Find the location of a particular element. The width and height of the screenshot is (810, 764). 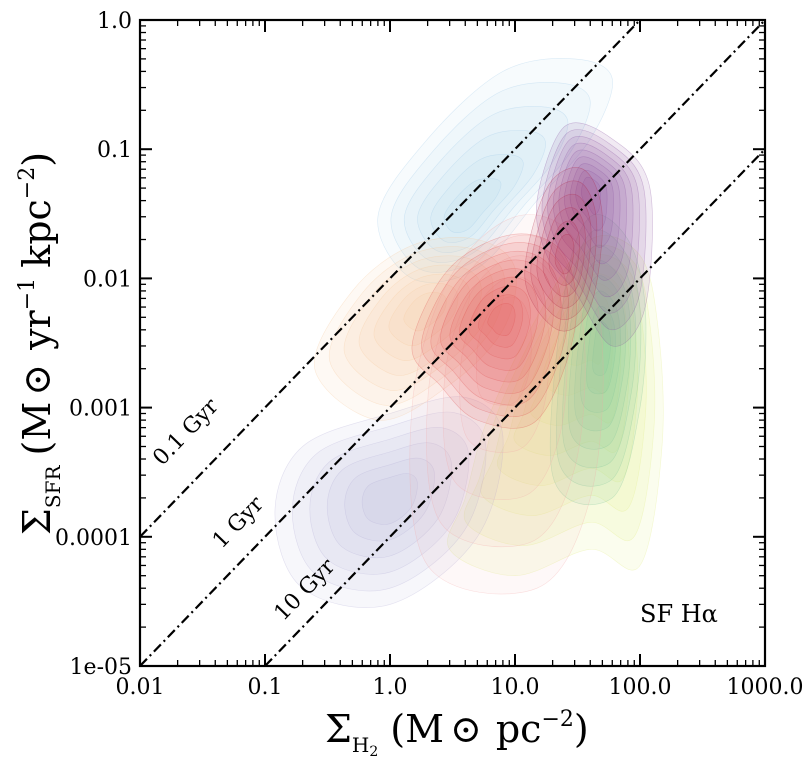

contour-series-lavender is located at coordinates (389, 502).